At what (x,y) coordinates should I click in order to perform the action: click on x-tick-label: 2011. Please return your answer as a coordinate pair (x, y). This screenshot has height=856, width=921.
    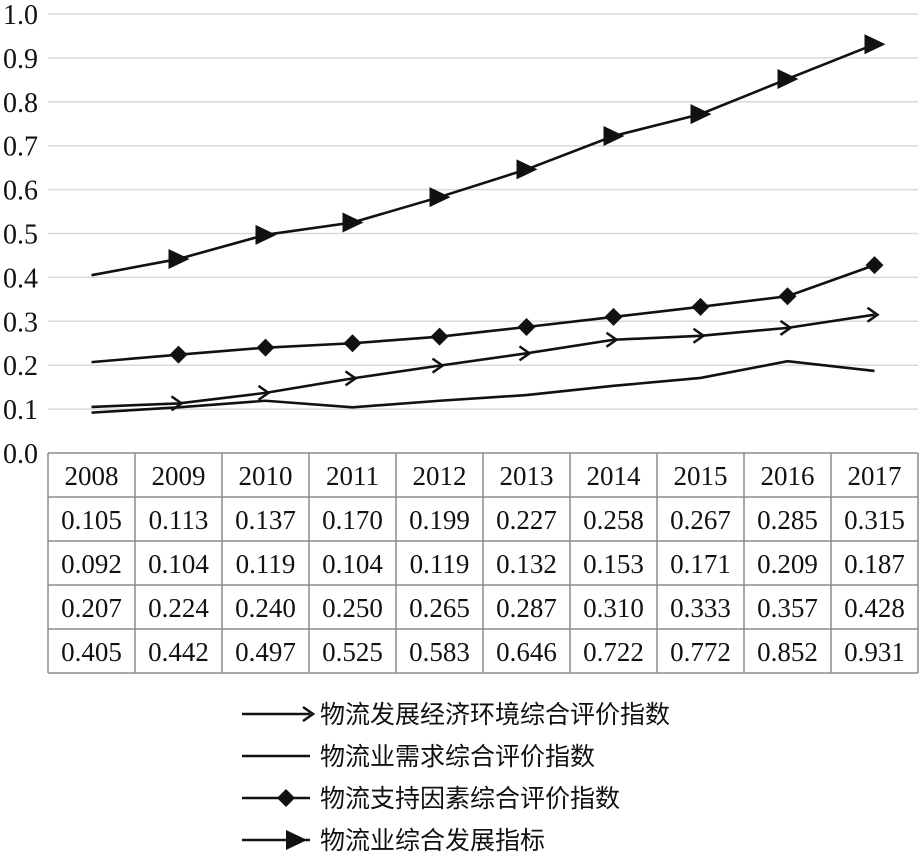
    Looking at the image, I should click on (352, 476).